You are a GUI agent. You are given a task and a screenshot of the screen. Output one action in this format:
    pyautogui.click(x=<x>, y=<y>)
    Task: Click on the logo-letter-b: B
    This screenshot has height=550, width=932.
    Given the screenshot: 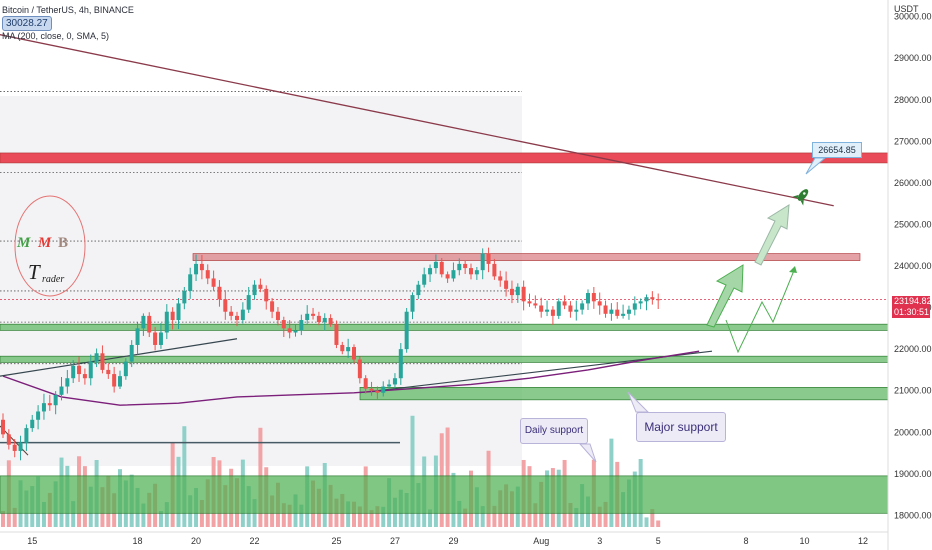 What is the action you would take?
    pyautogui.click(x=63, y=243)
    